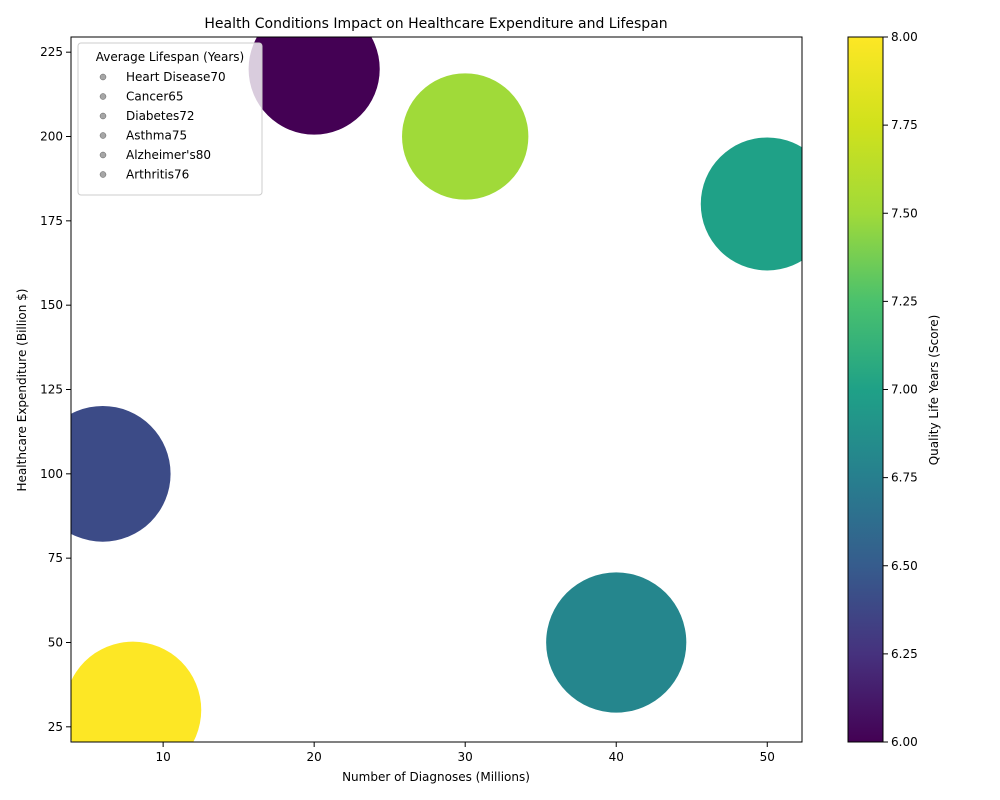 The image size is (1000, 800). Describe the element at coordinates (751, 204) in the screenshot. I see `bubble-diabetes` at that location.